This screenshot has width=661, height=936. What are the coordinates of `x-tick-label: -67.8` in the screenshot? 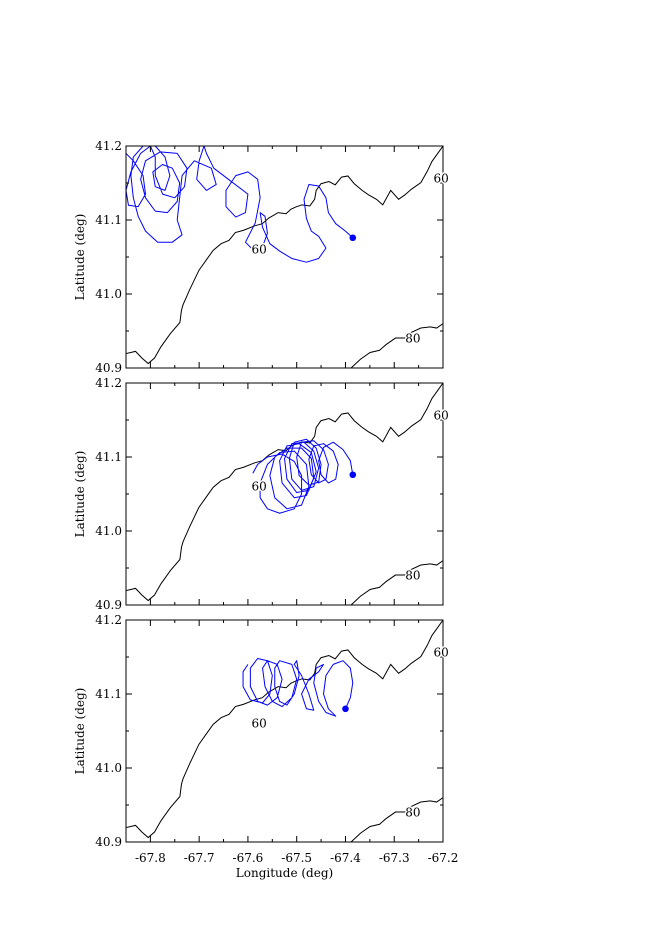 It's located at (150, 858).